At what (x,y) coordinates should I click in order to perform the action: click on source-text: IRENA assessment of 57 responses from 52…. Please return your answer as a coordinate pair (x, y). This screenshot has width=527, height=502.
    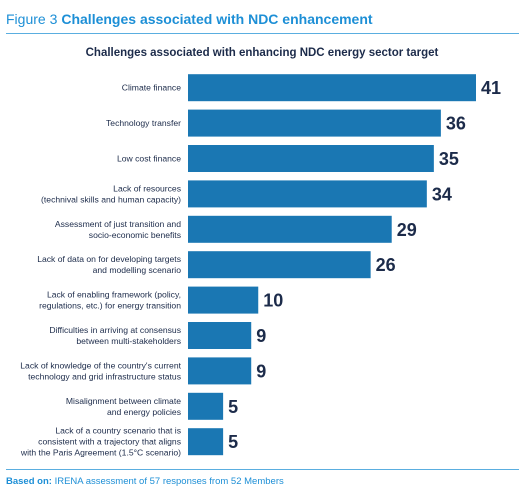
    Looking at the image, I should click on (169, 481).